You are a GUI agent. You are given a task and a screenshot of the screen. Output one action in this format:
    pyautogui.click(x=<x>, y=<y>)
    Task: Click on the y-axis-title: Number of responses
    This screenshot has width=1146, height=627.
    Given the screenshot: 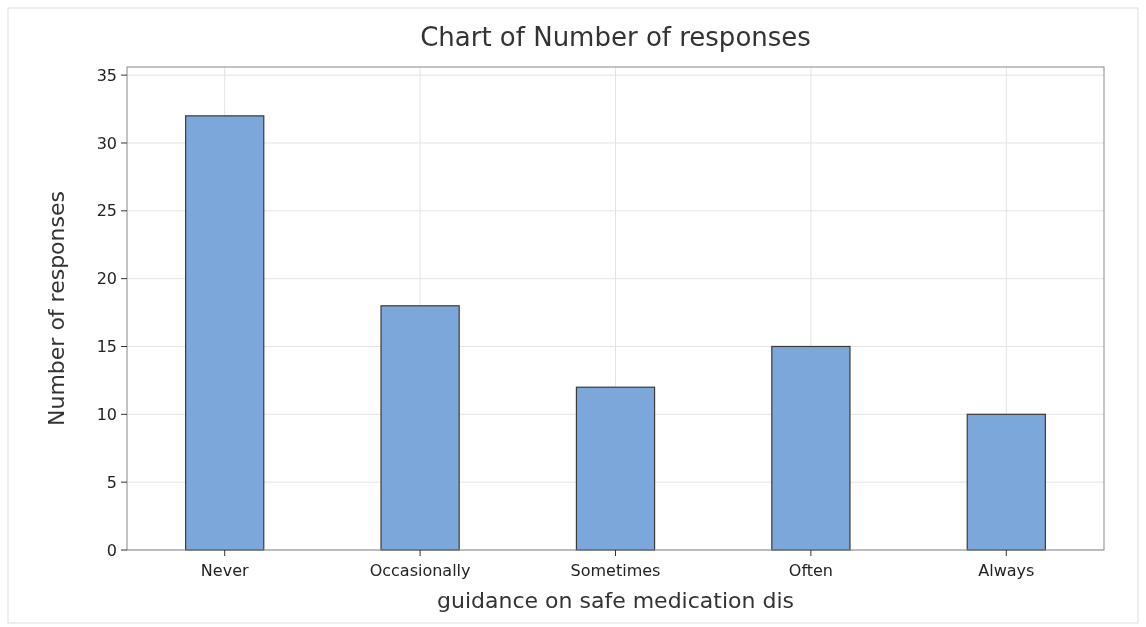 What is the action you would take?
    pyautogui.click(x=56, y=308)
    